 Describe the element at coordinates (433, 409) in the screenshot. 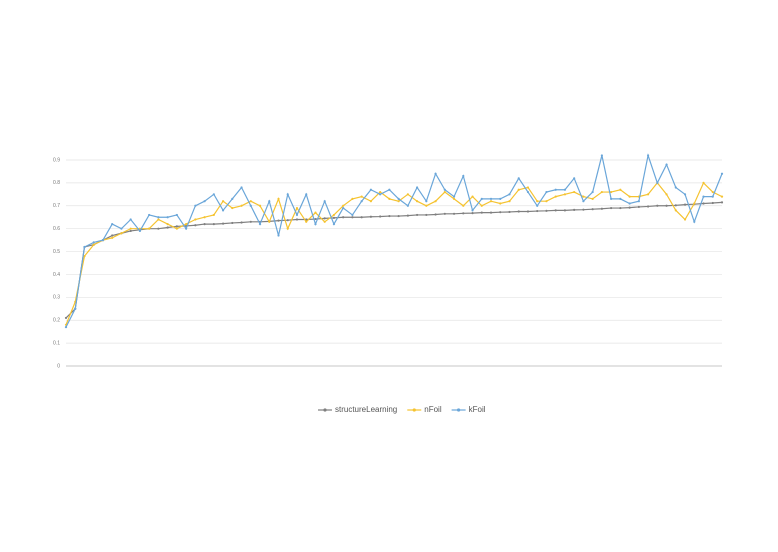

I see `legend-label: nFoil` at that location.